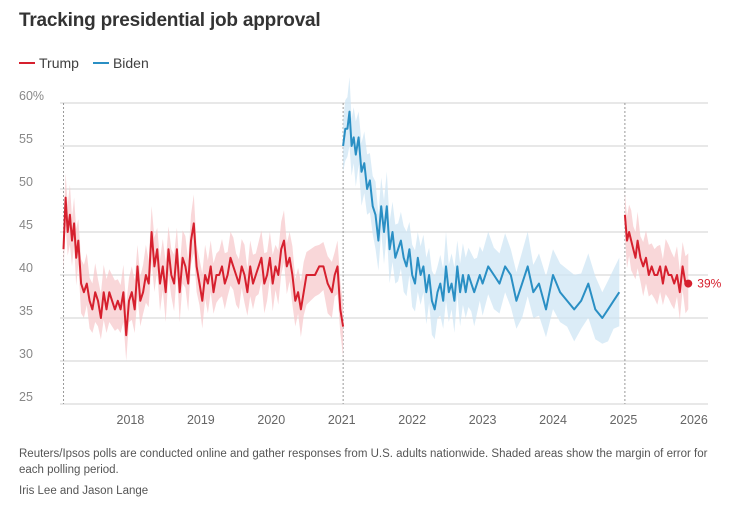 The height and width of the screenshot is (512, 745). Describe the element at coordinates (100, 63) in the screenshot. I see `legend-swatch-biden` at that location.